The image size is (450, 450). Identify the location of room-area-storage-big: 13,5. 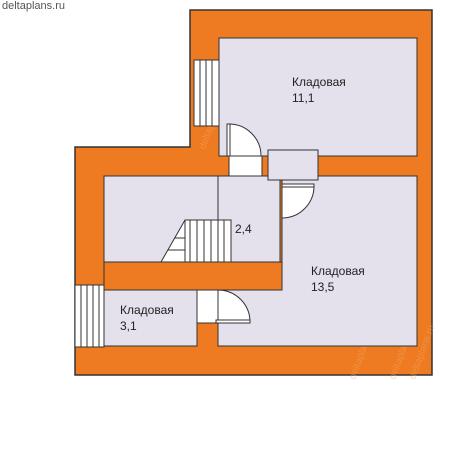
(323, 287).